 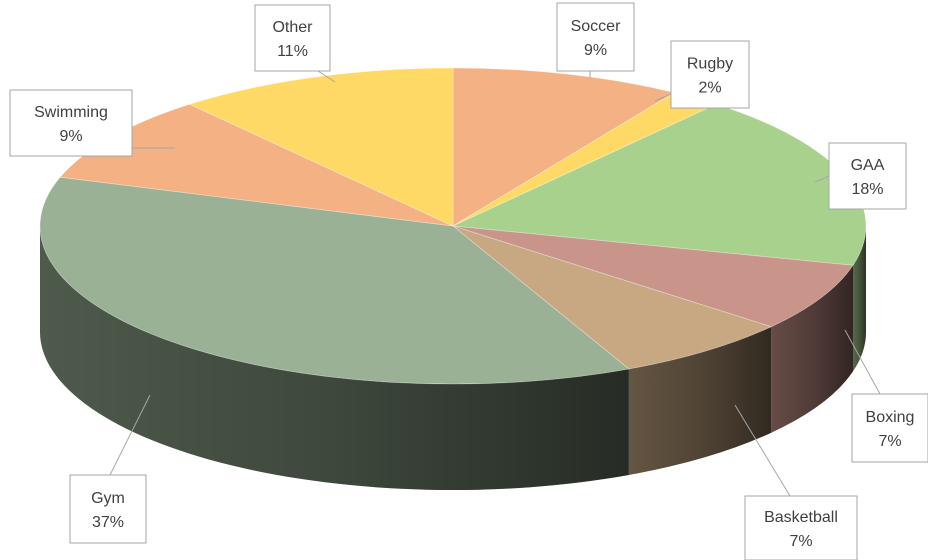 What do you see at coordinates (801, 517) in the screenshot?
I see `slice-label-basketball: Basketball` at bounding box center [801, 517].